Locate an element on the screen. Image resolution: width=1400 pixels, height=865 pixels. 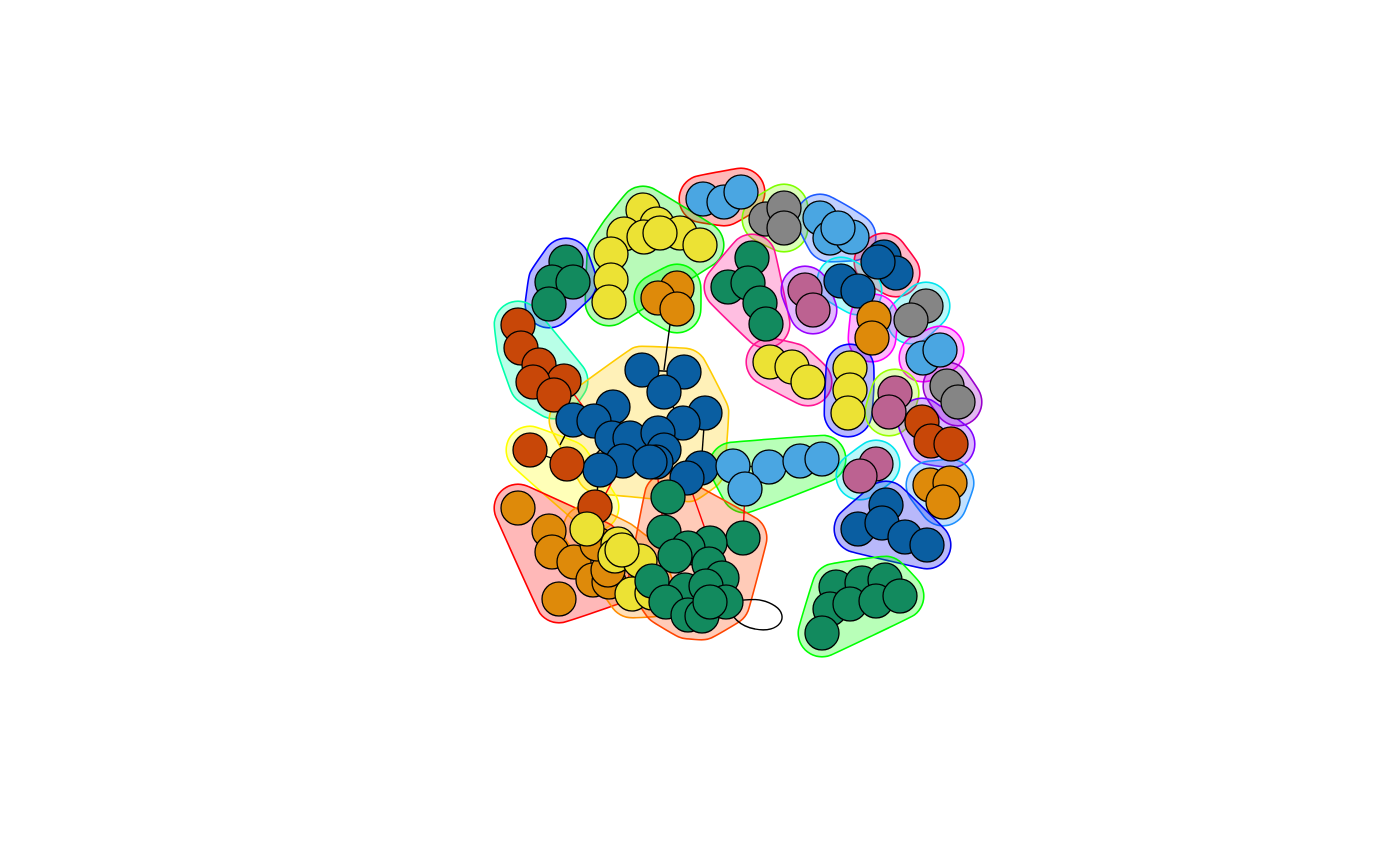
graph-node-g06 is located at coordinates (677, 309).